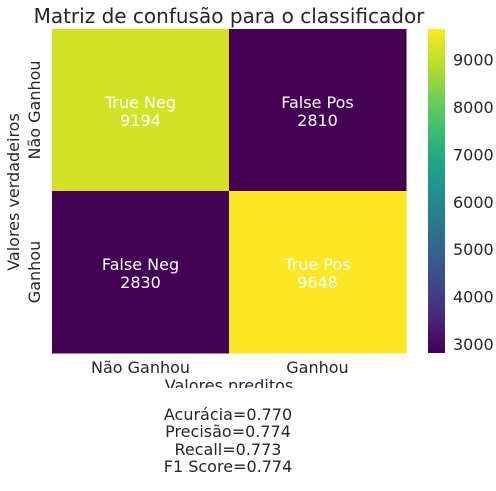 Image resolution: width=496 pixels, height=491 pixels. Describe the element at coordinates (317, 282) in the screenshot. I see `cell-value-label: 9648` at that location.